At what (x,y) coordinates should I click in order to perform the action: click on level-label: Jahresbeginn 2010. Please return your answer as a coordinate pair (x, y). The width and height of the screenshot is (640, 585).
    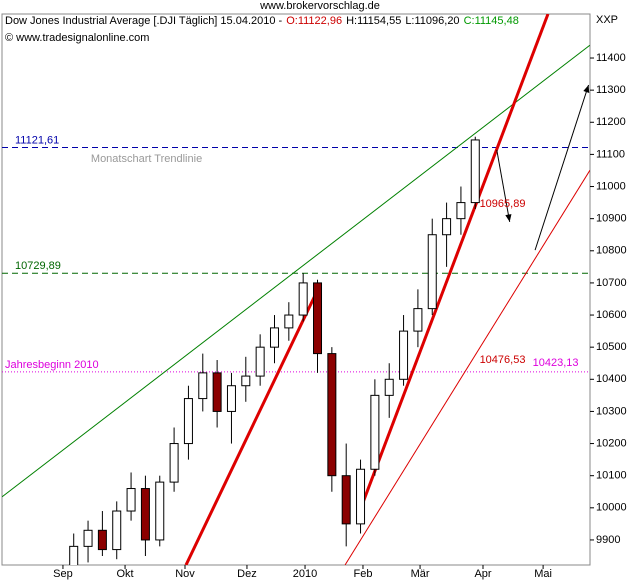
    Looking at the image, I should click on (52, 365).